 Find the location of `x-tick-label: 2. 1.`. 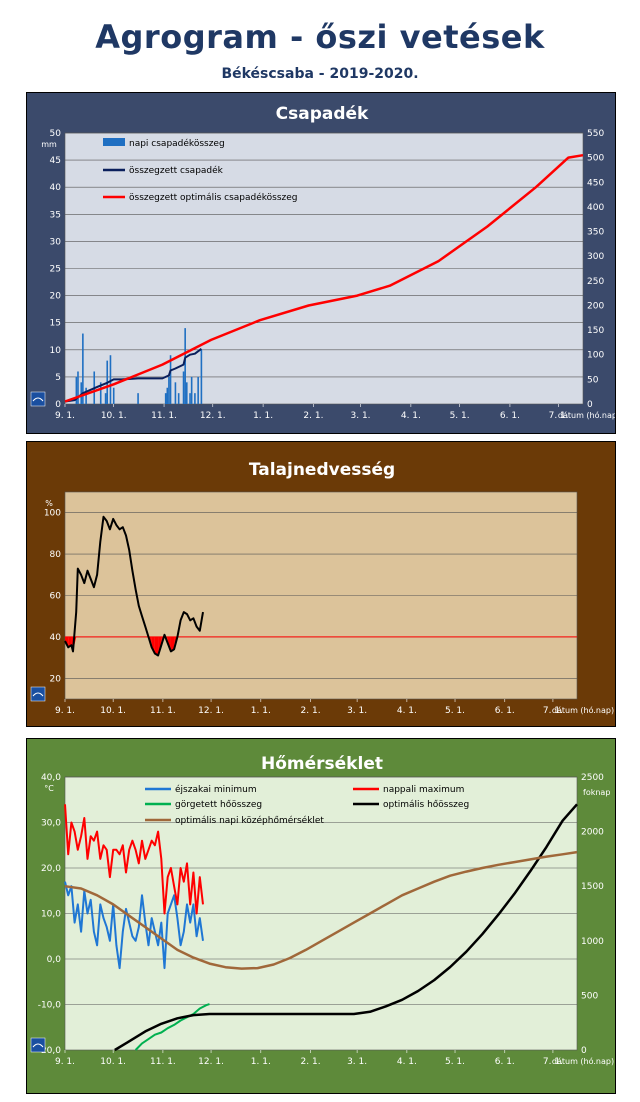

x-tick-label: 2. 1. is located at coordinates (313, 416).